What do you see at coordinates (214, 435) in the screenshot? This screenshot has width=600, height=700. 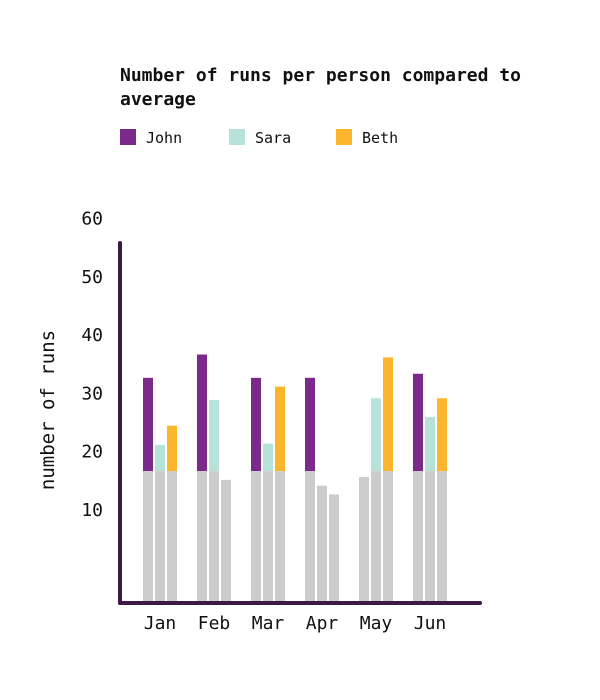 I see `bar-above-sara-feb` at bounding box center [214, 435].